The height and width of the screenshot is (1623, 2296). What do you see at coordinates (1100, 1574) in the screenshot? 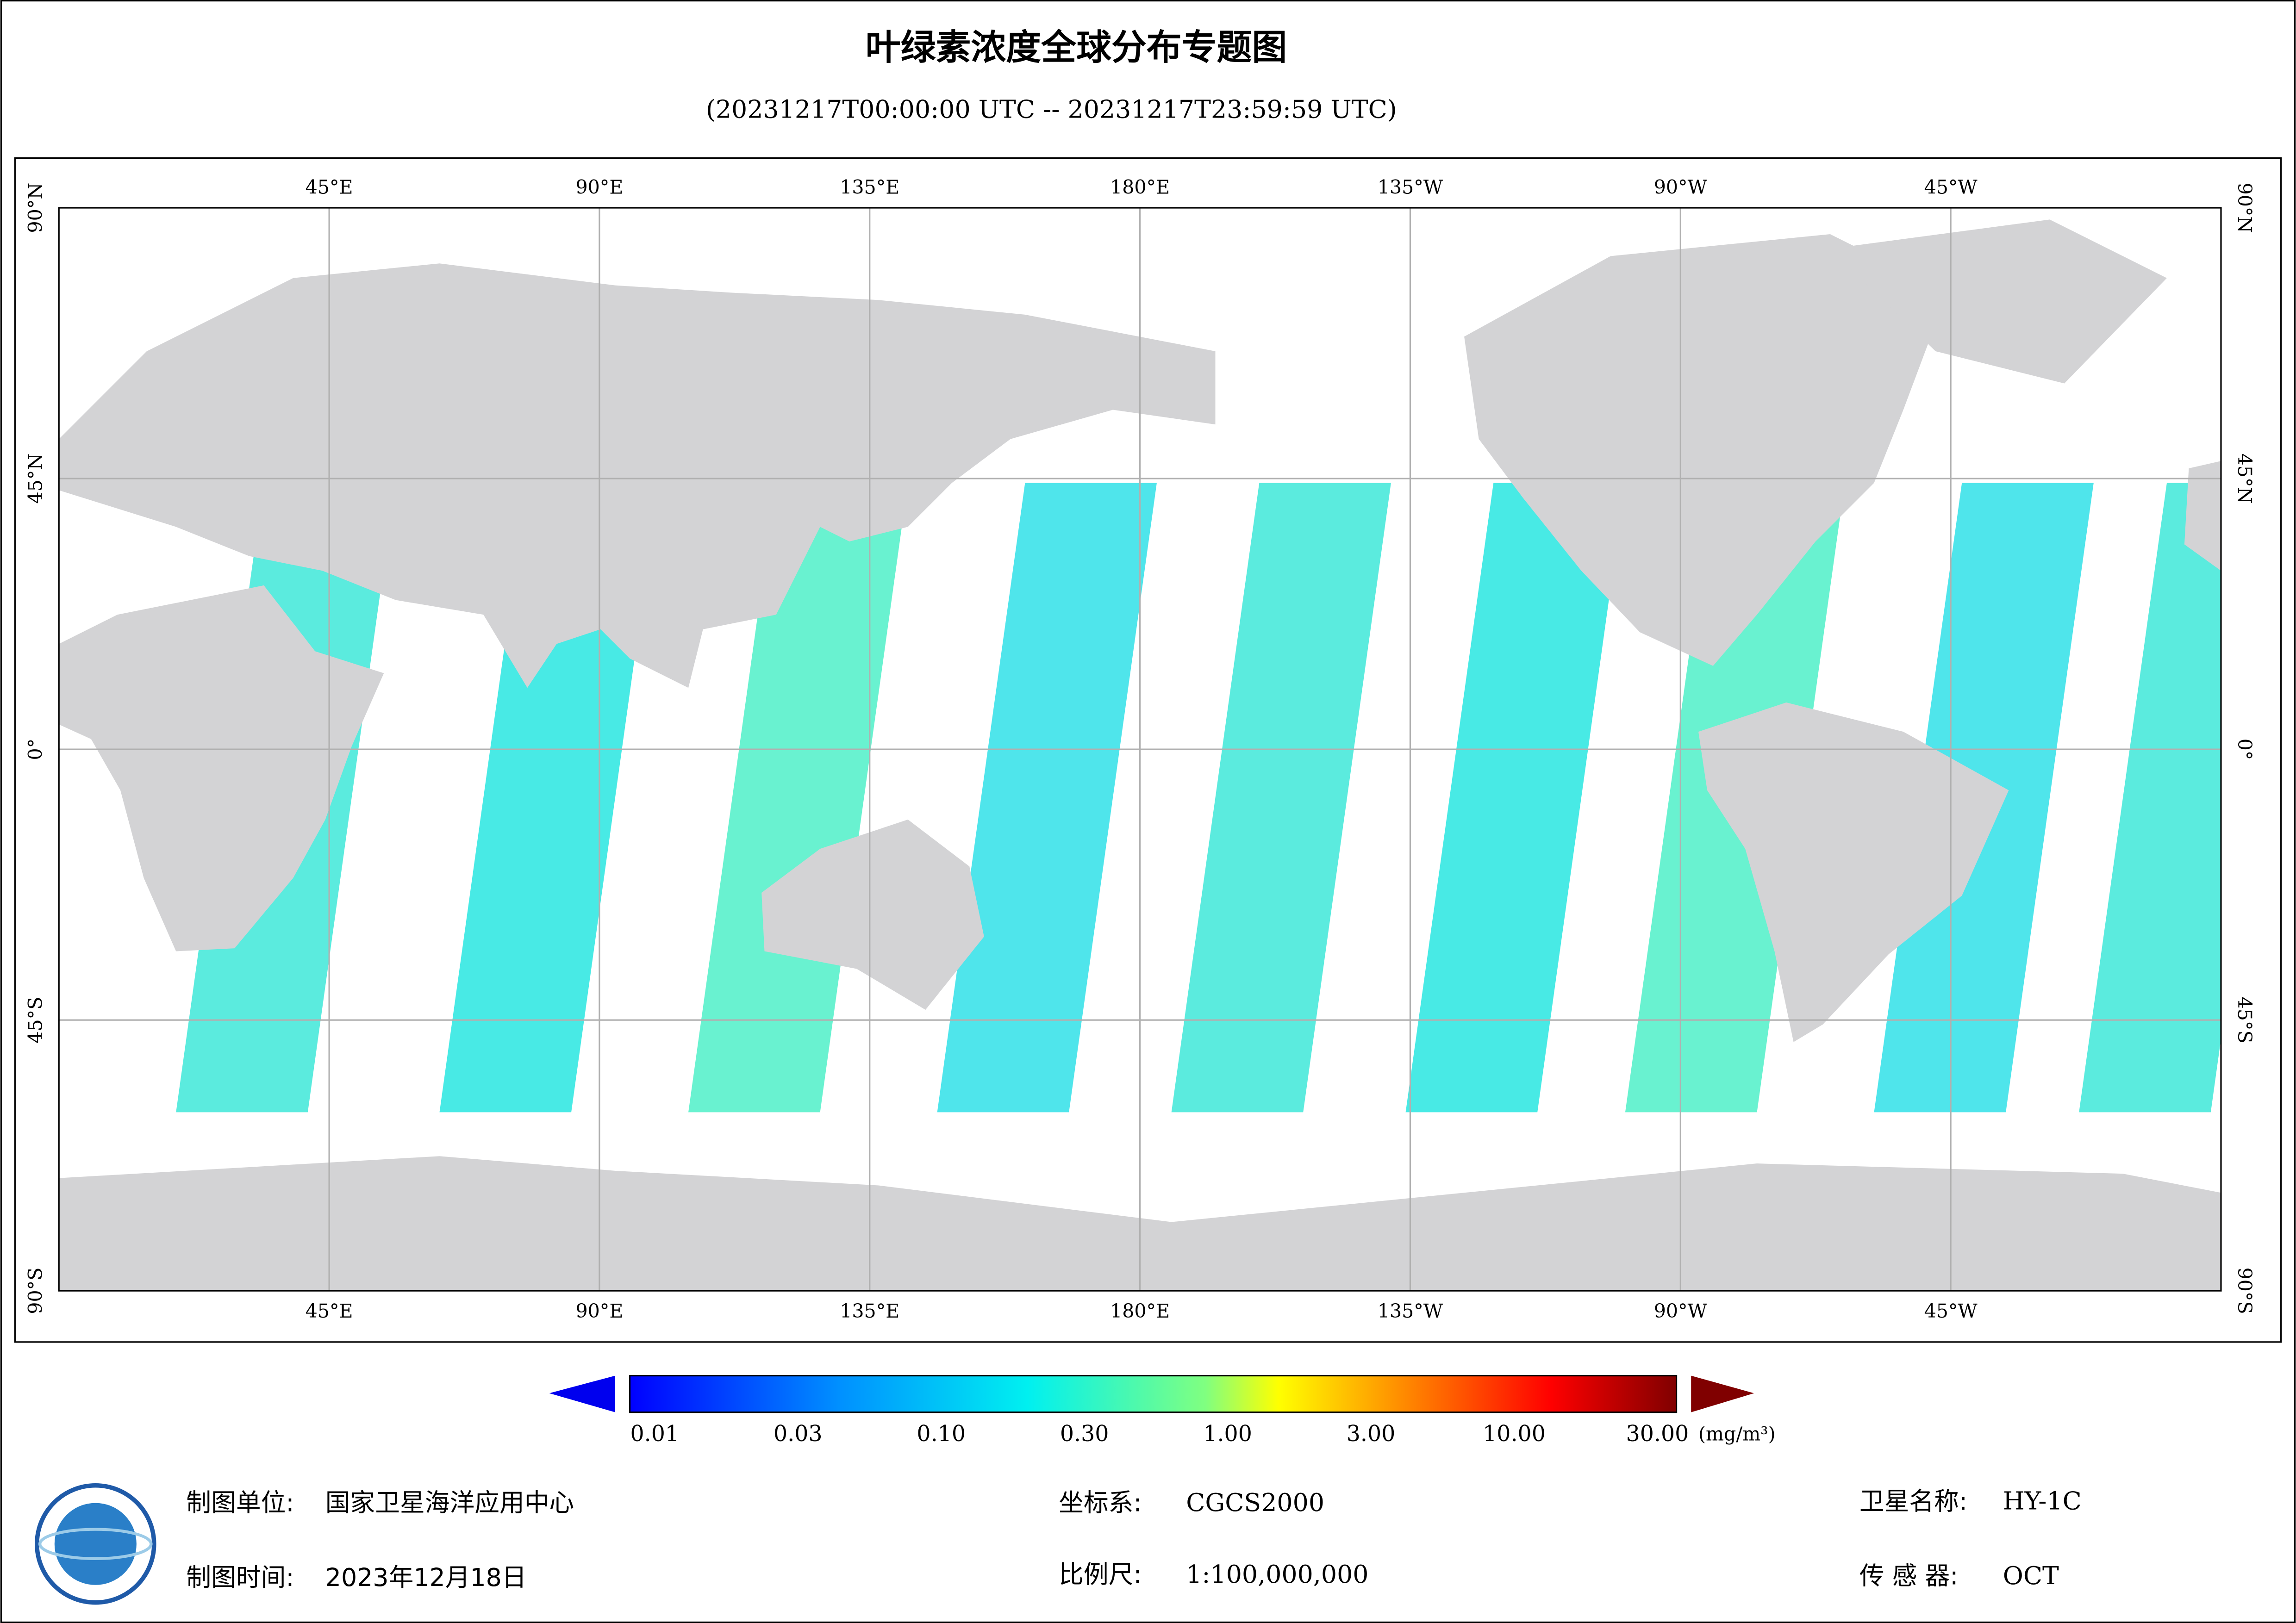
I see `footer-label: 比例尺:` at bounding box center [1100, 1574].